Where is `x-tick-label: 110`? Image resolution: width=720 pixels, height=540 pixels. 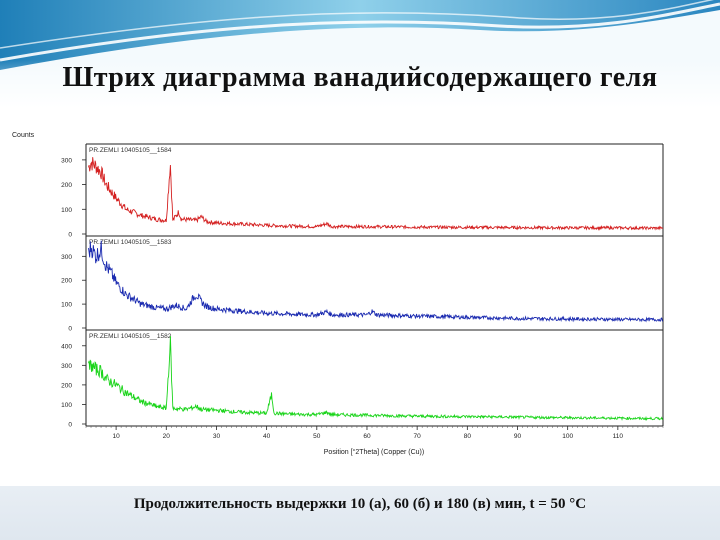
x-tick-label: 110 is located at coordinates (618, 436).